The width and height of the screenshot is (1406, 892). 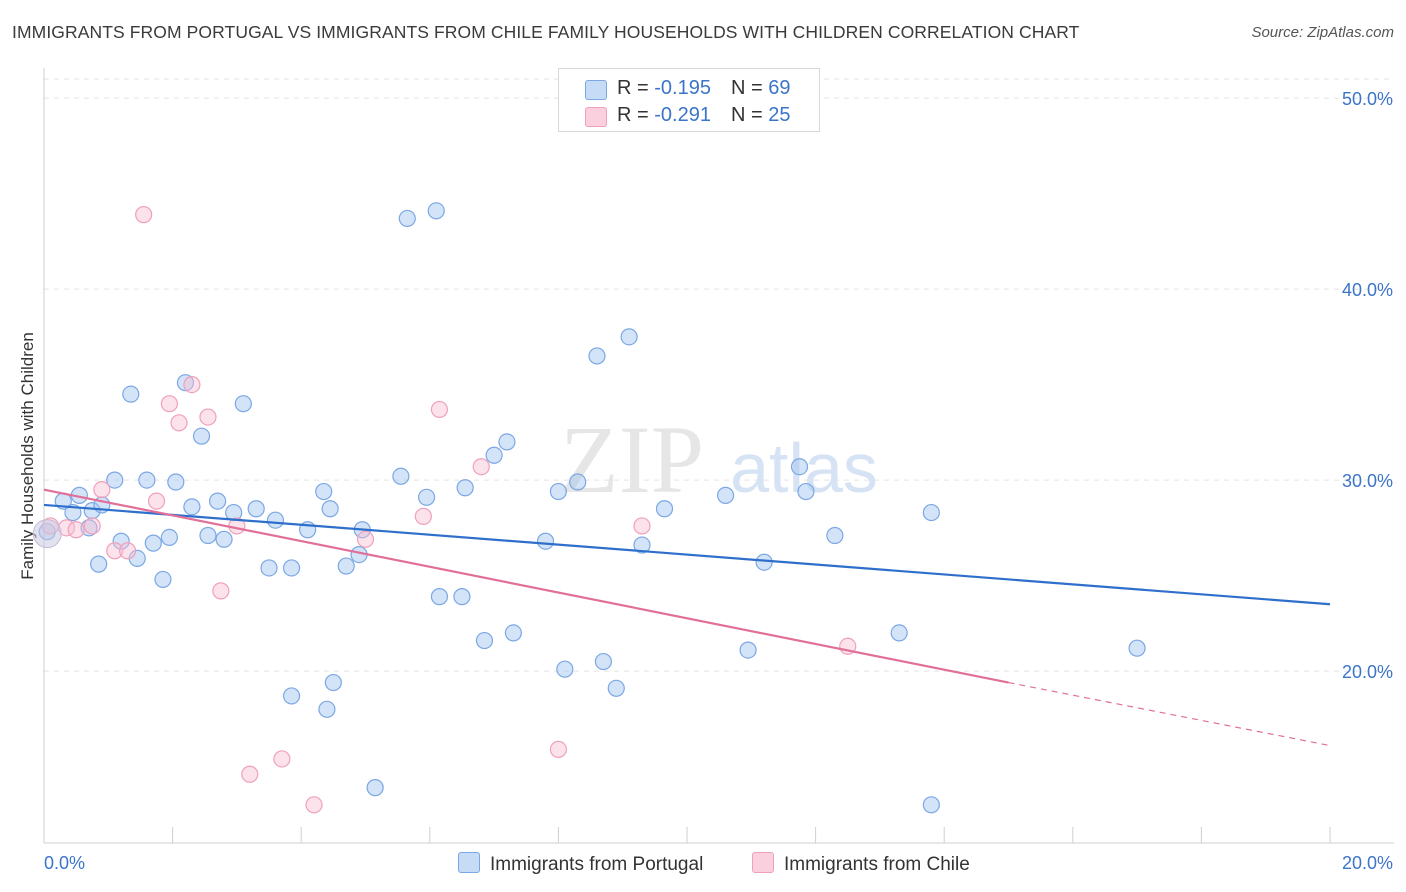 I want to click on source-label: Source: ZipAtlas.com, so click(x=1322, y=32).